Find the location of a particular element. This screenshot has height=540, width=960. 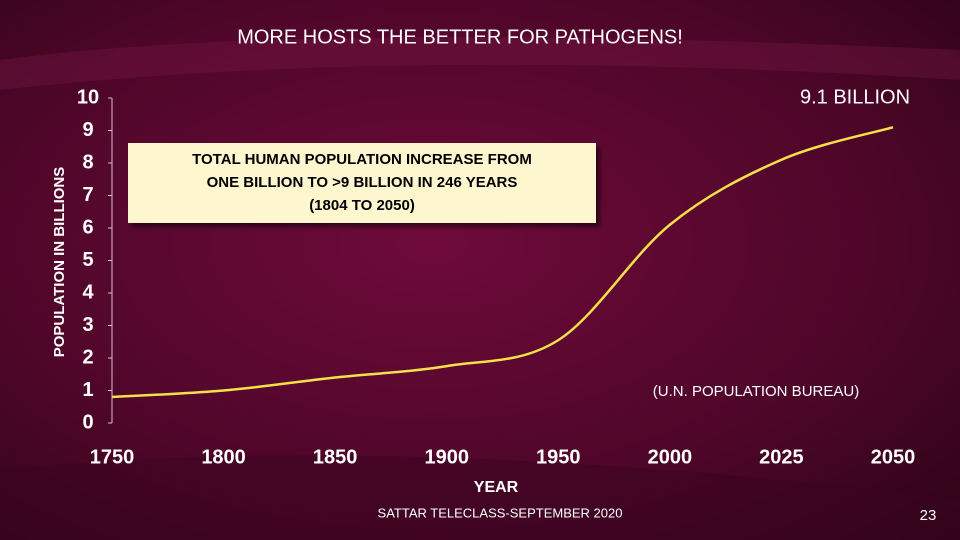

source: (U.N. POPULATION BUREAU) is located at coordinates (756, 391).